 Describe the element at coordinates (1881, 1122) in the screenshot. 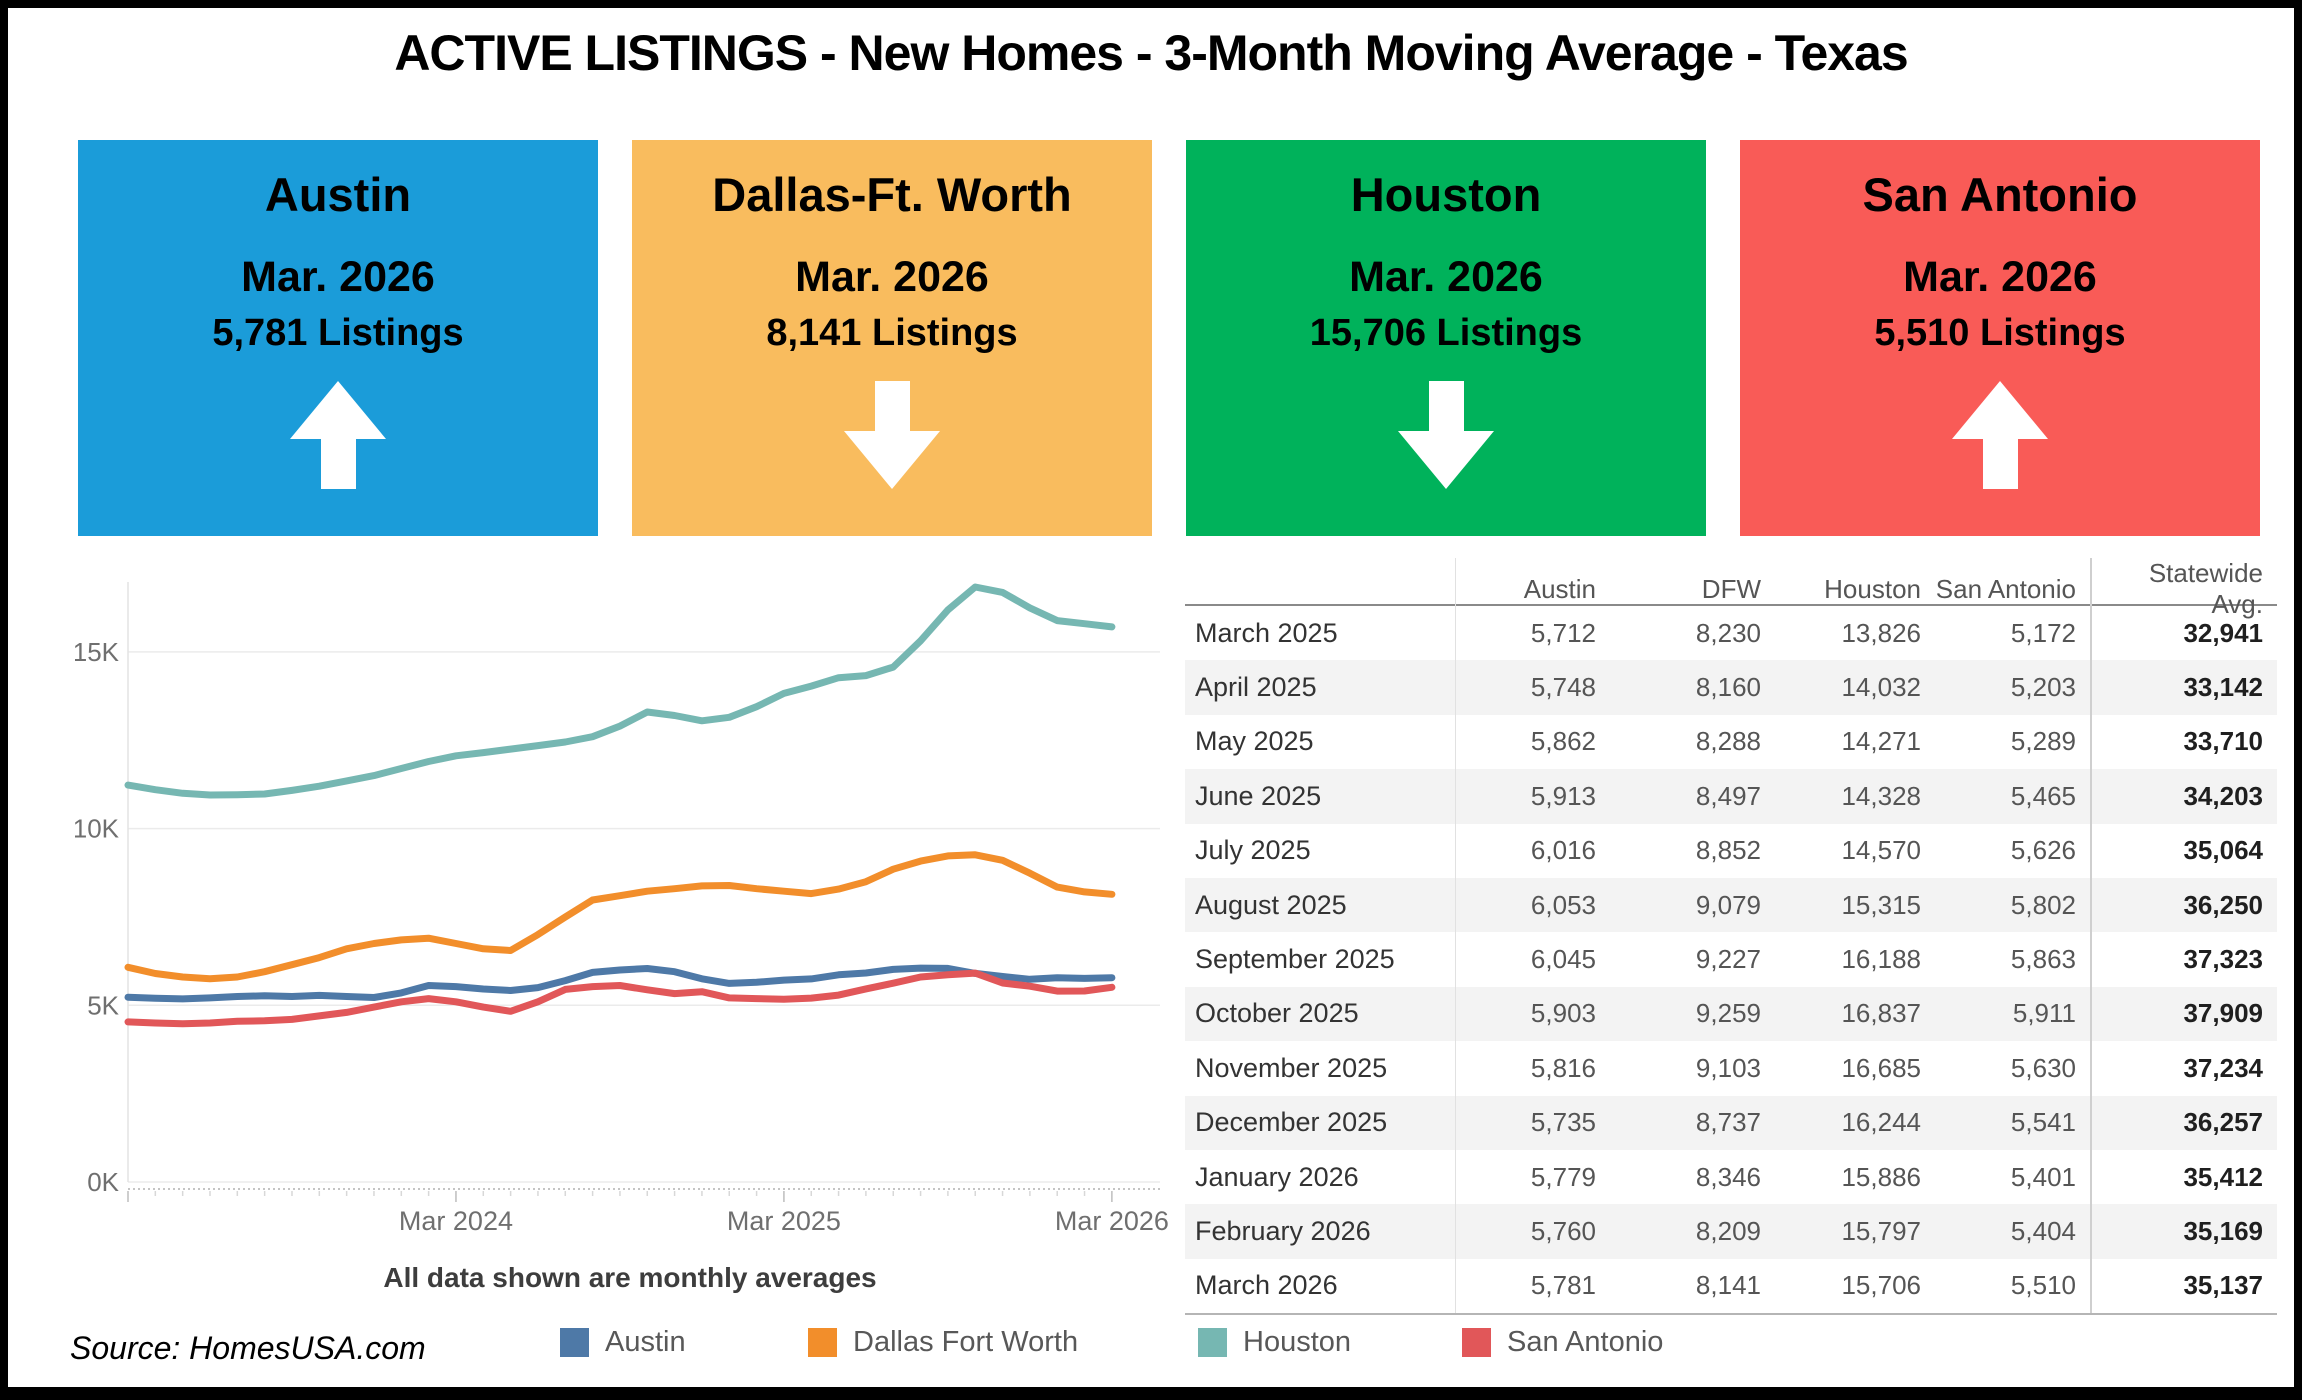

I see `cell-value: 16,244` at that location.